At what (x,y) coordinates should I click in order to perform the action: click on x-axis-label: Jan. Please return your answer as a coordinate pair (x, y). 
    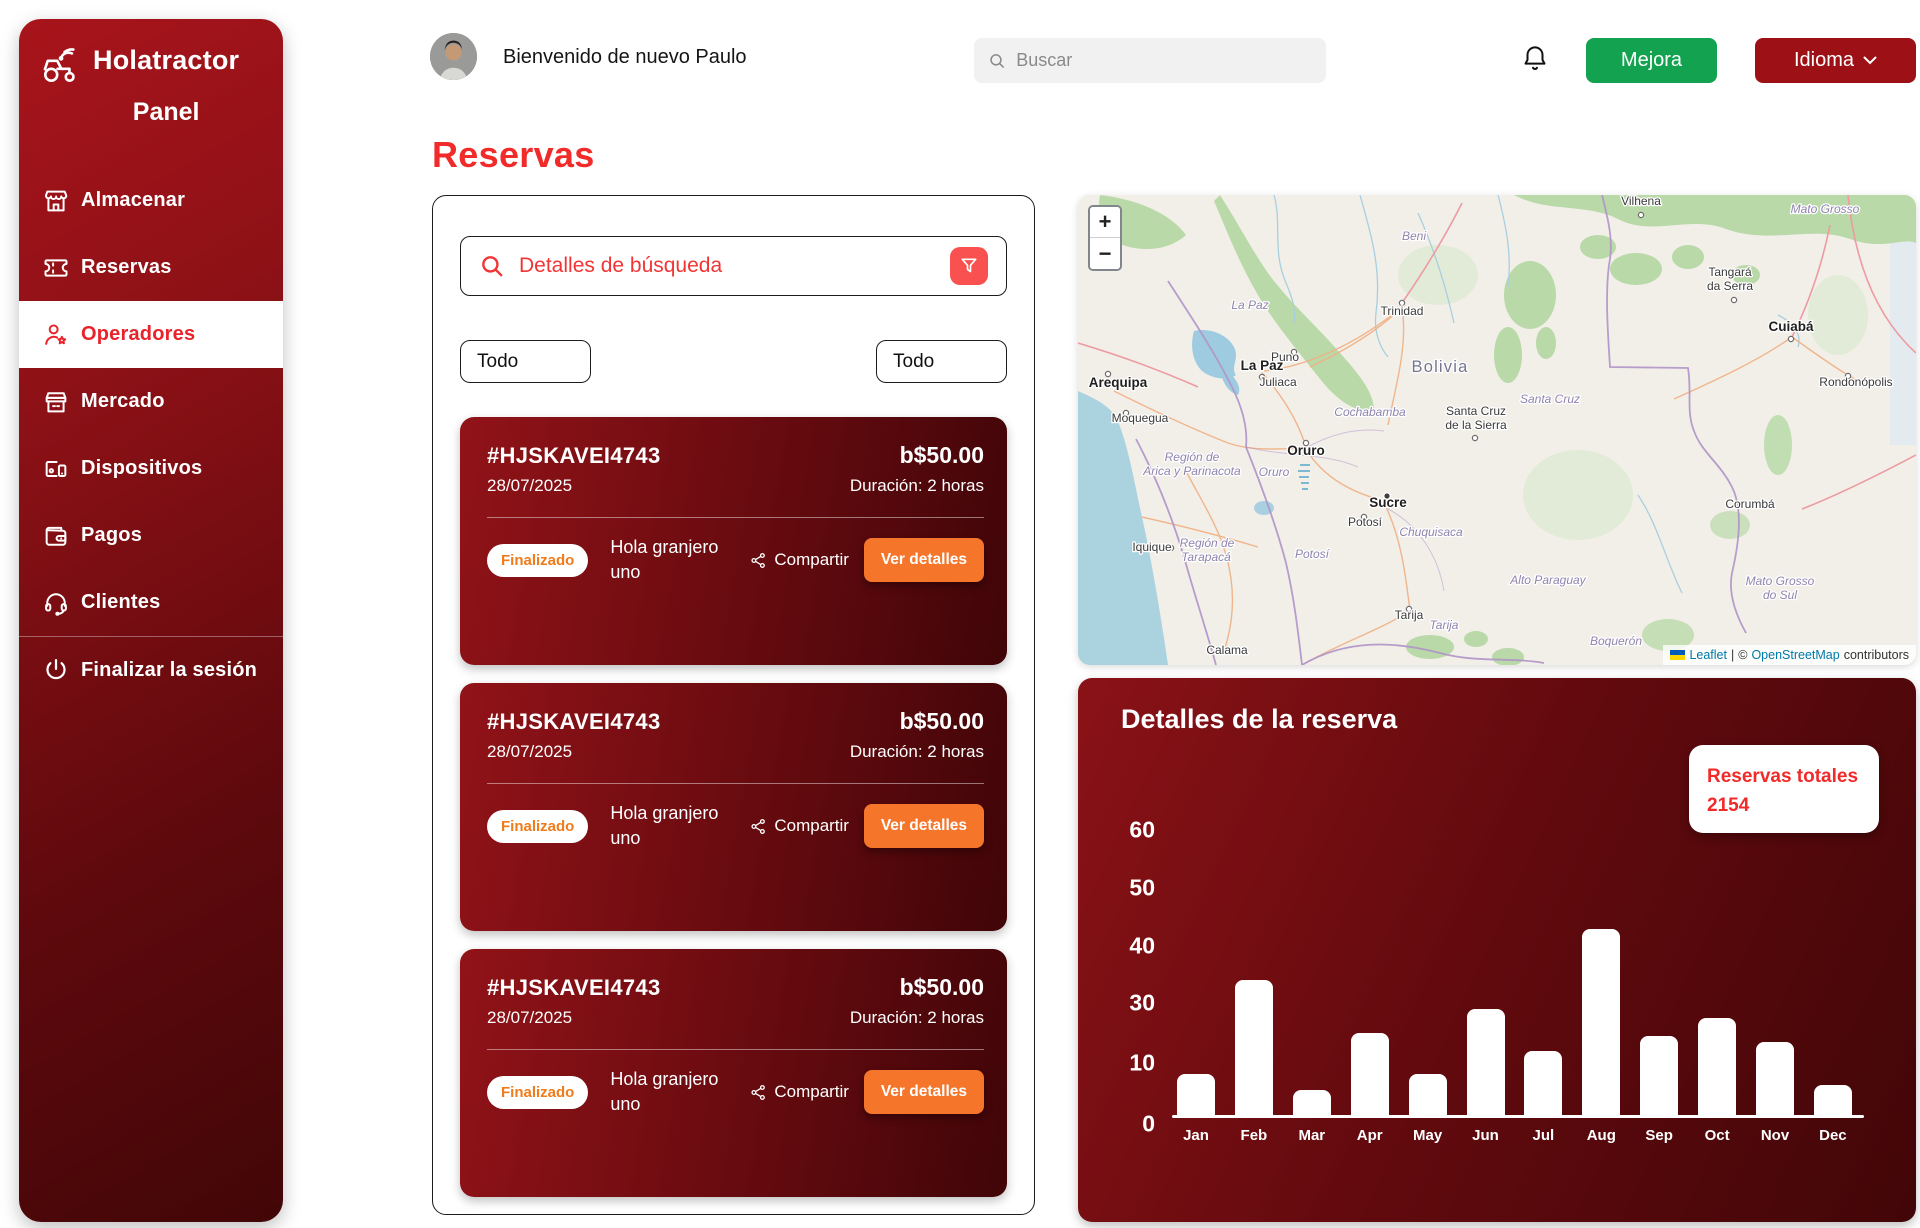
    Looking at the image, I should click on (1196, 1135).